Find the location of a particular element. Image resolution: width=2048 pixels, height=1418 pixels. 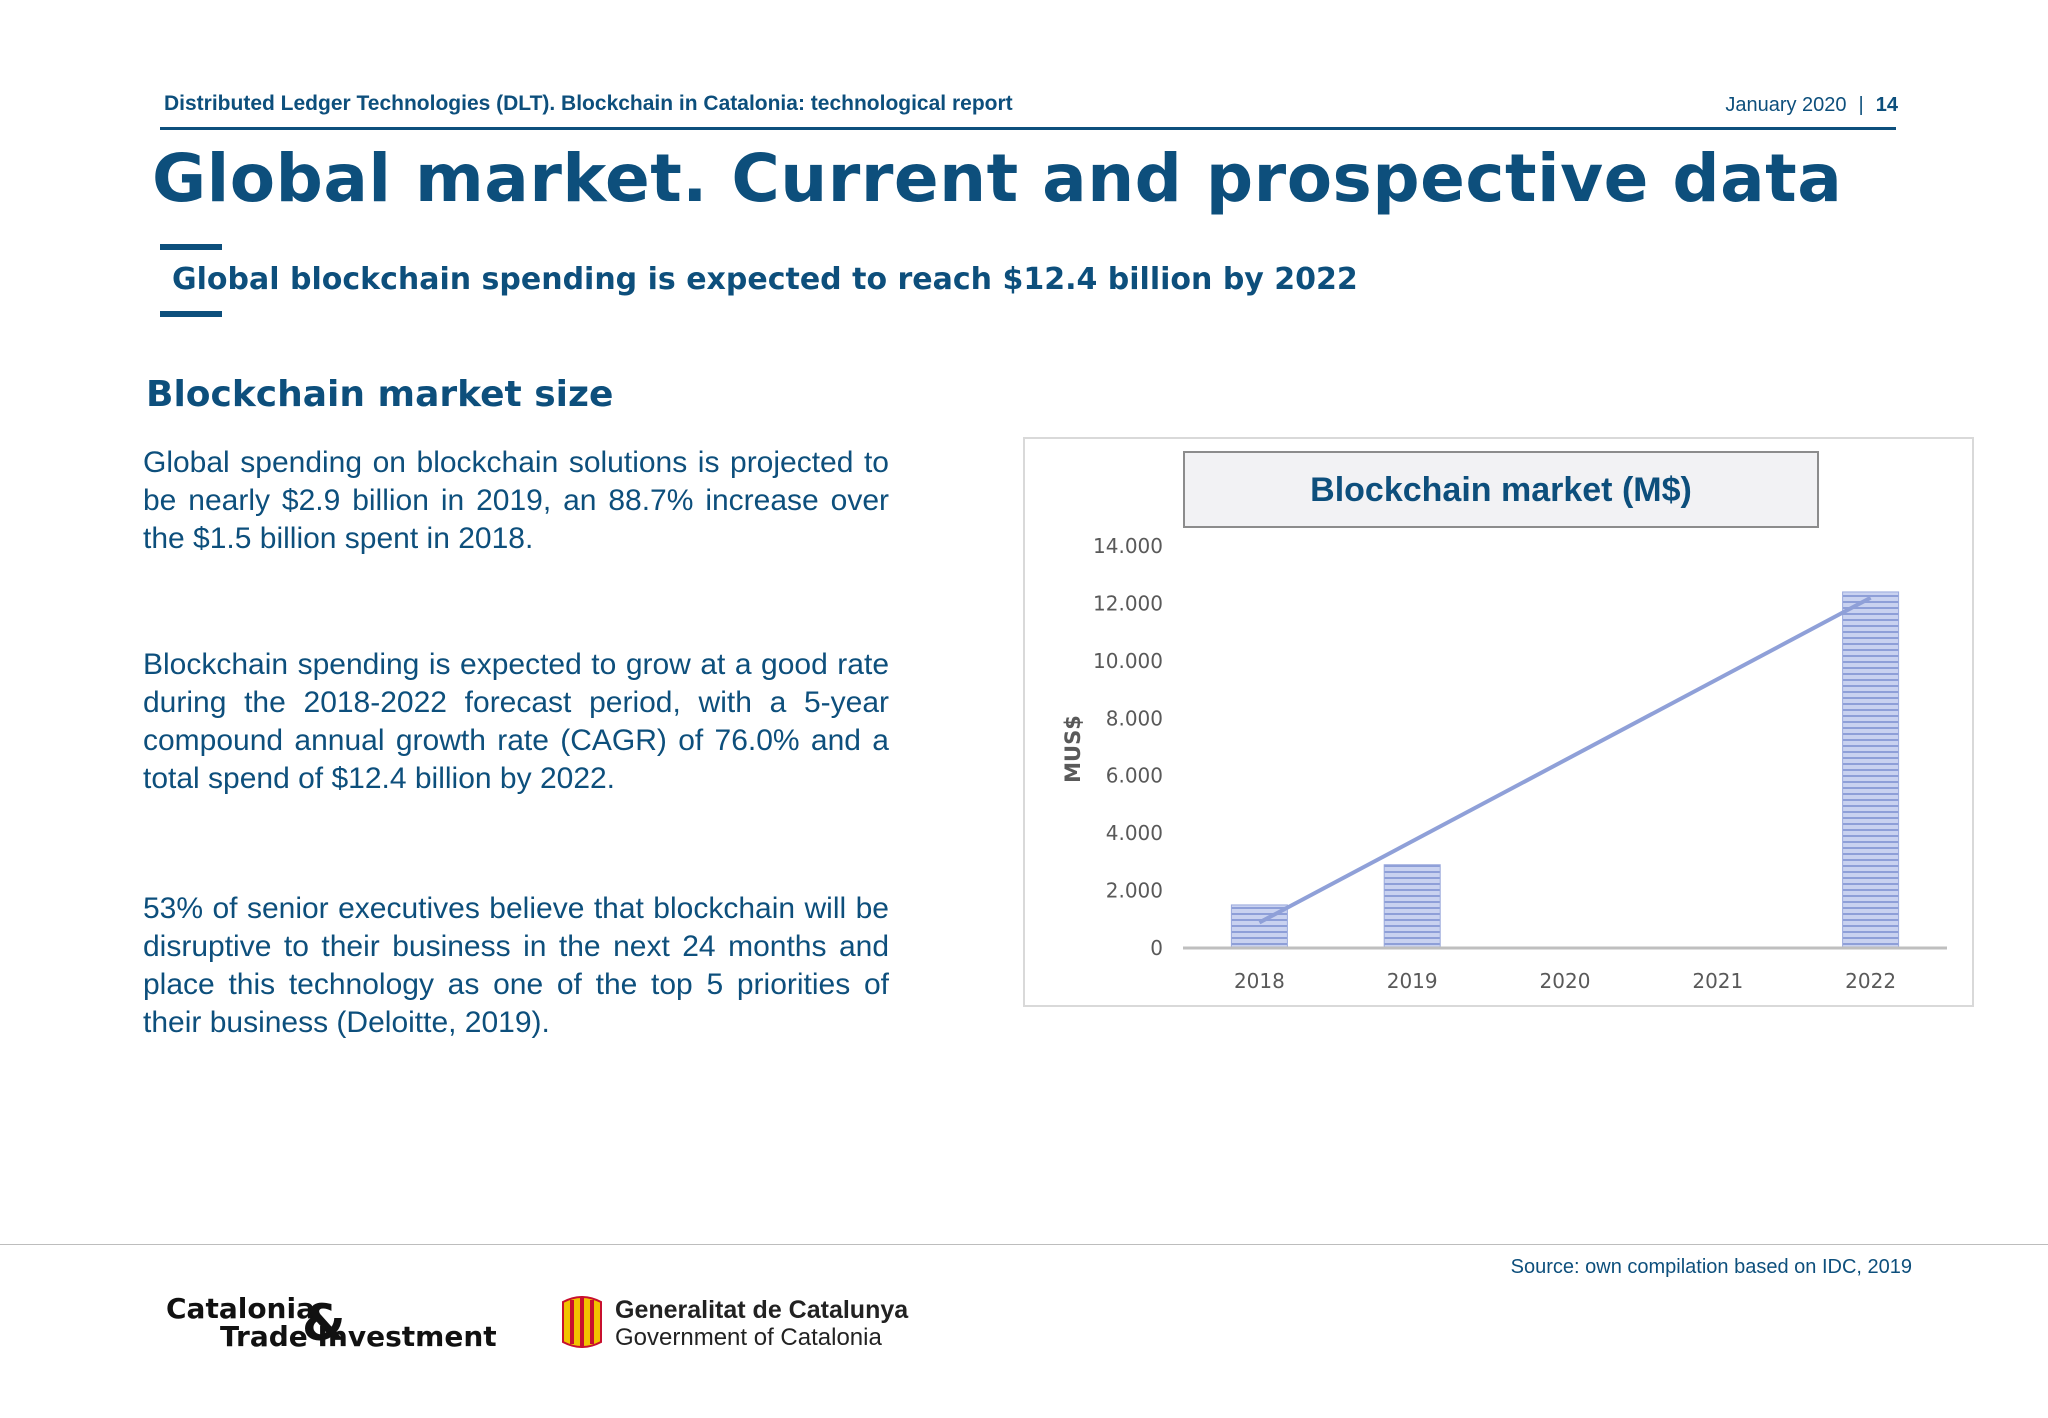

report-date: January 2020 is located at coordinates (1786, 105).